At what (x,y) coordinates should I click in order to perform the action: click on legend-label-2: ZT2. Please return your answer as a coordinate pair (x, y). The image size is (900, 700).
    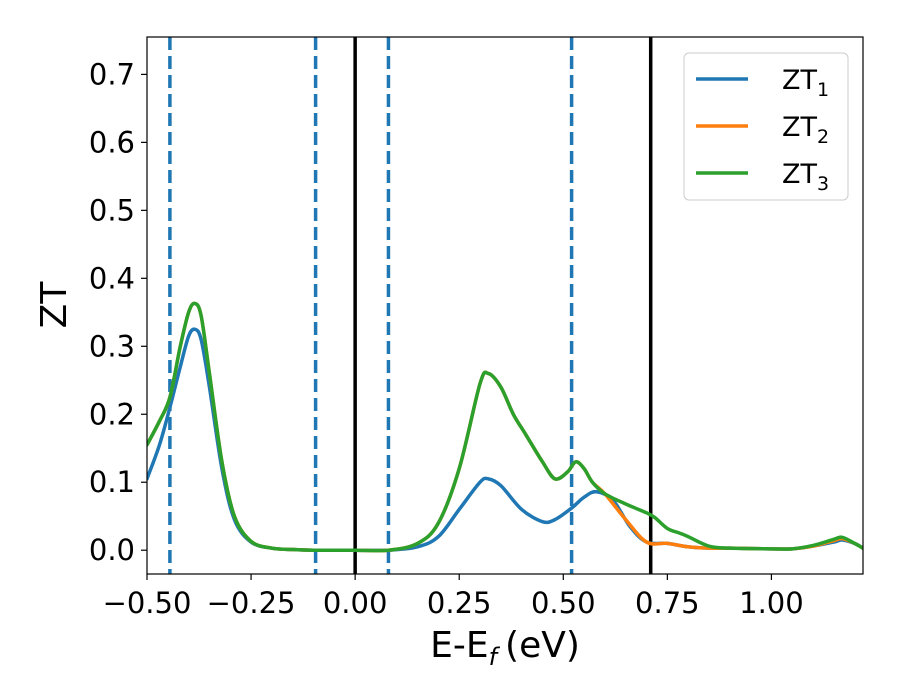
    Looking at the image, I should click on (805, 130).